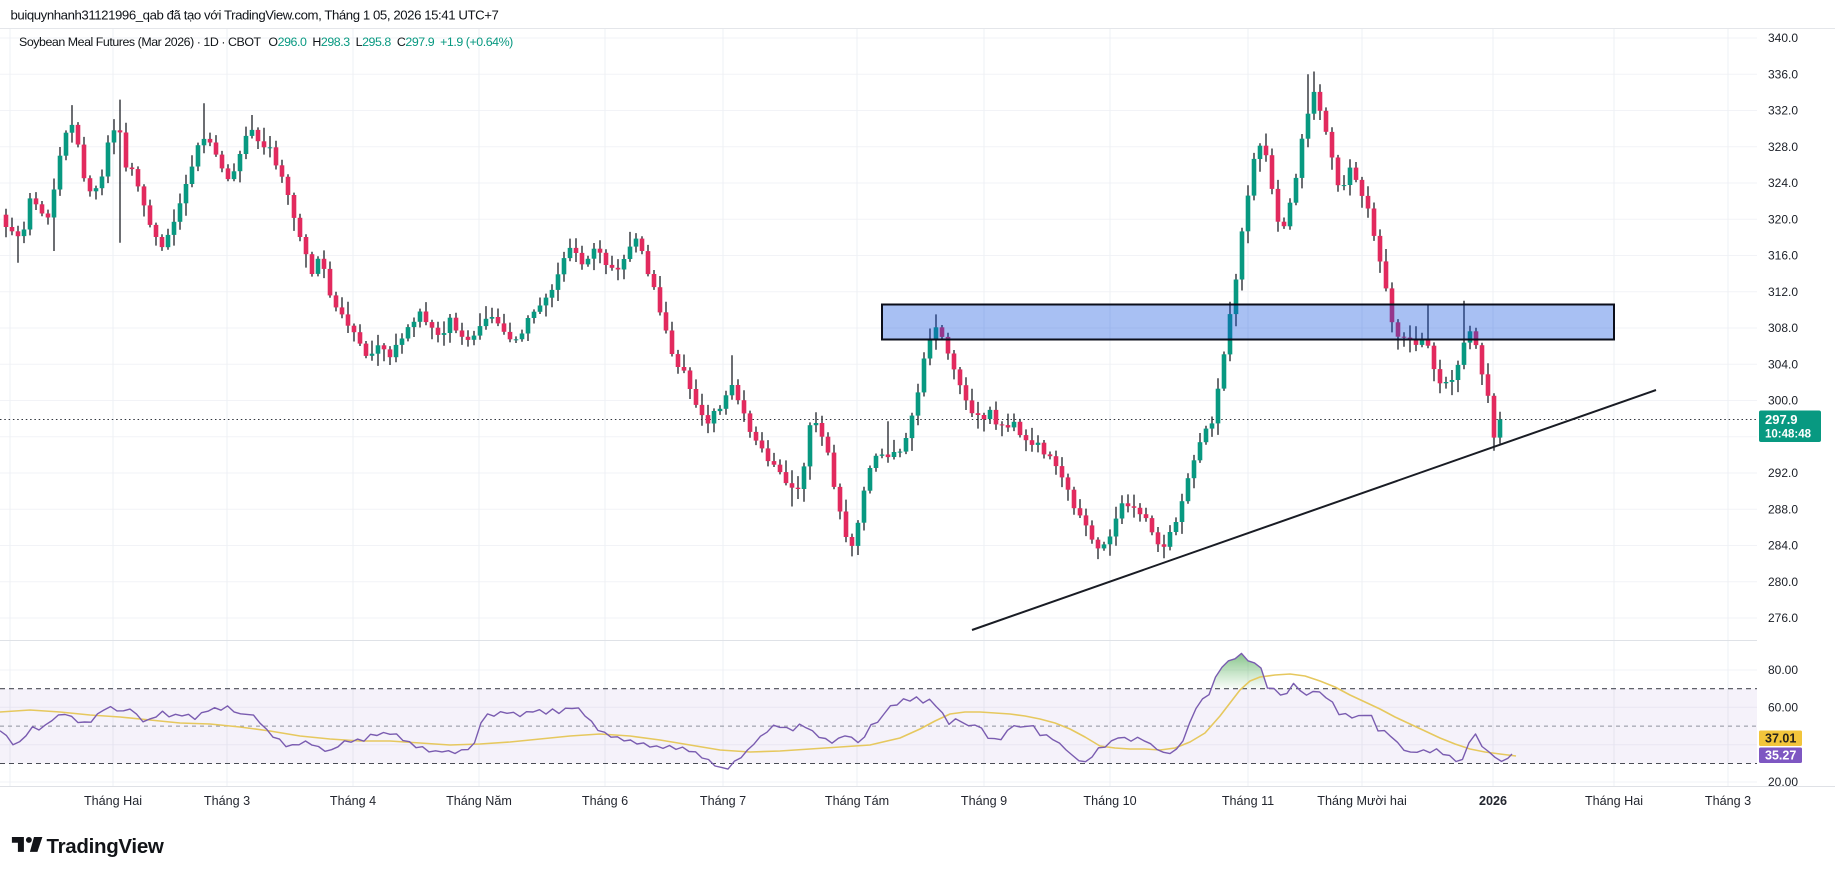 The image size is (1835, 880). I want to click on svg-text: Tháng 4, so click(353, 801).